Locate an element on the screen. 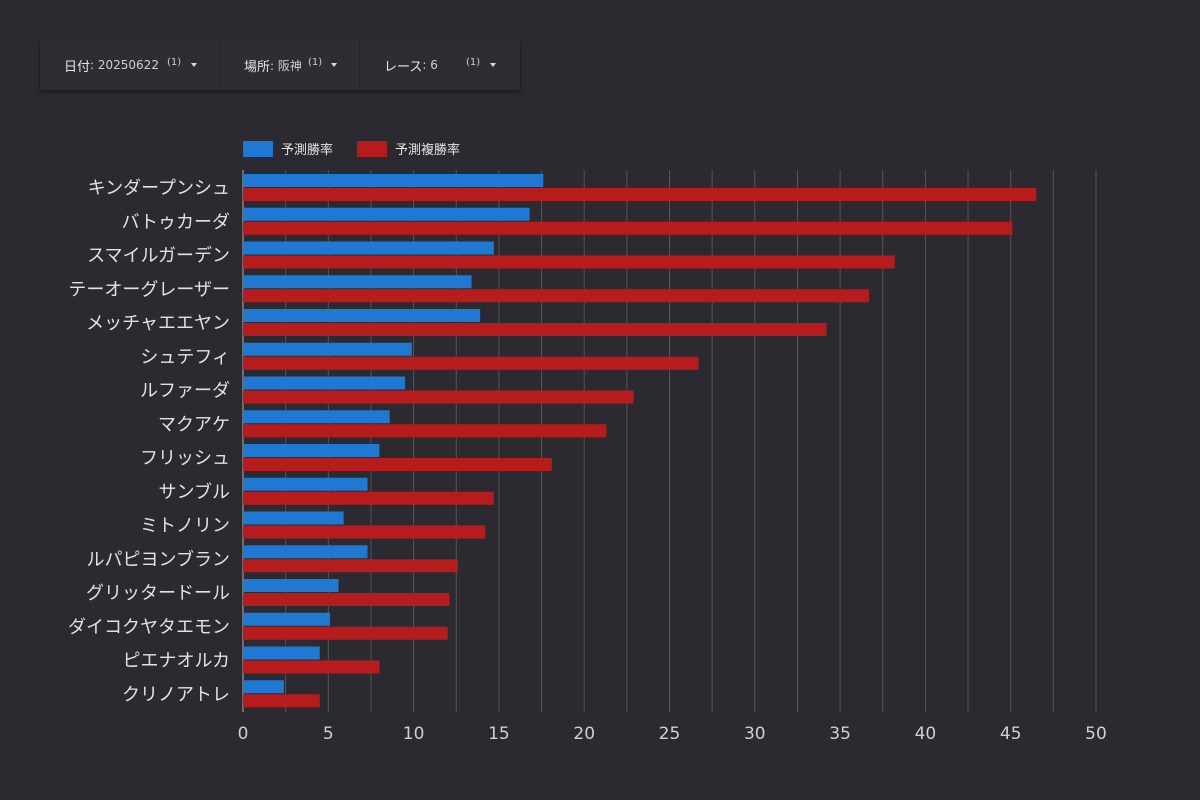 This screenshot has height=800, width=1200. legend-swatch-win is located at coordinates (258, 148).